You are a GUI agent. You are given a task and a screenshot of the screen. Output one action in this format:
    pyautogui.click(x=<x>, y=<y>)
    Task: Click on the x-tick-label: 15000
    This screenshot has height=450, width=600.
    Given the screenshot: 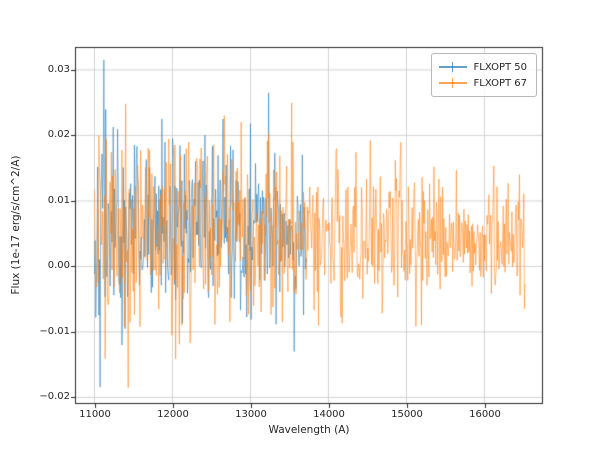 What is the action you would take?
    pyautogui.click(x=407, y=414)
    